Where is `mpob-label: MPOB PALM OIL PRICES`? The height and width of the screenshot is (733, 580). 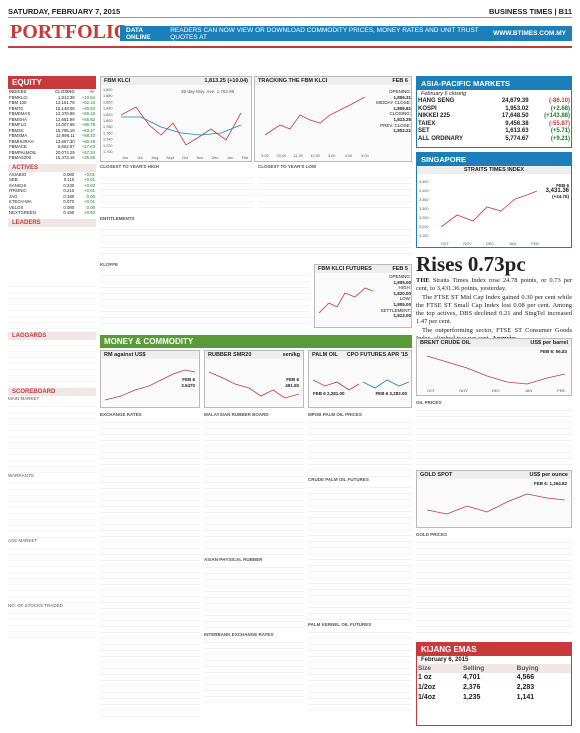 mpob-label: MPOB PALM OIL PRICES is located at coordinates (335, 414).